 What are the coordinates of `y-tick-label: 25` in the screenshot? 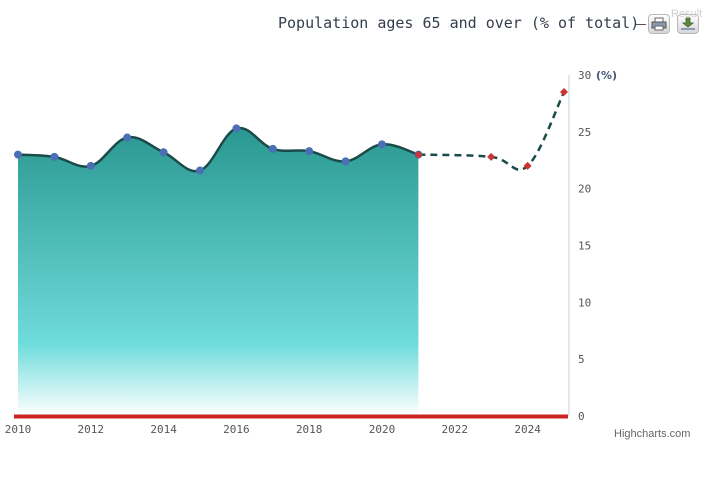 It's located at (584, 132).